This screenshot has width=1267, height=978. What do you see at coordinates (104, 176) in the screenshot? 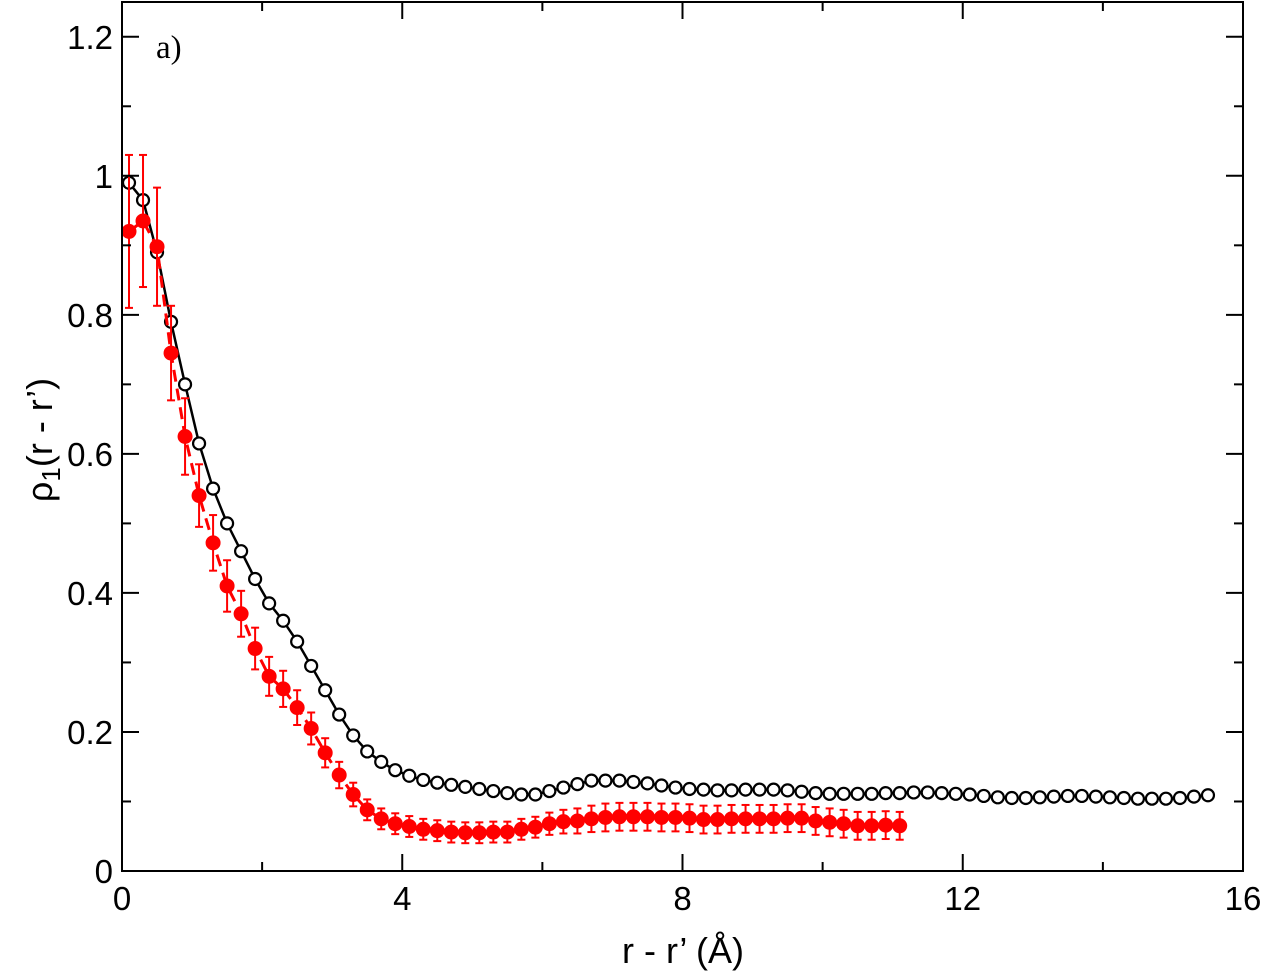
I see `y-tick-label: 1` at bounding box center [104, 176].